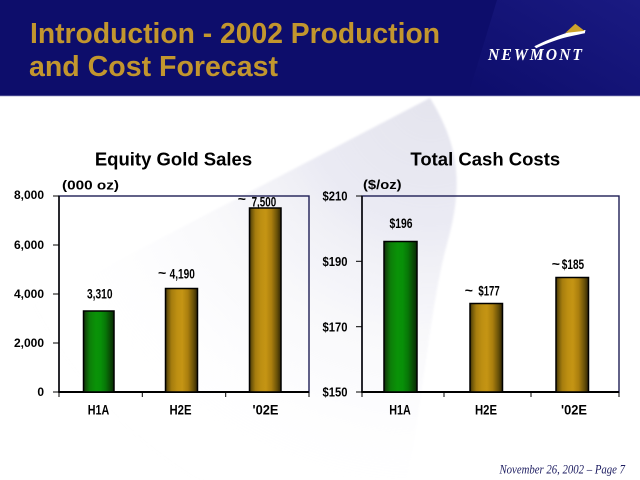  Describe the element at coordinates (562, 470) in the screenshot. I see `svg-text: November 26, 2002 – Page 7` at that location.